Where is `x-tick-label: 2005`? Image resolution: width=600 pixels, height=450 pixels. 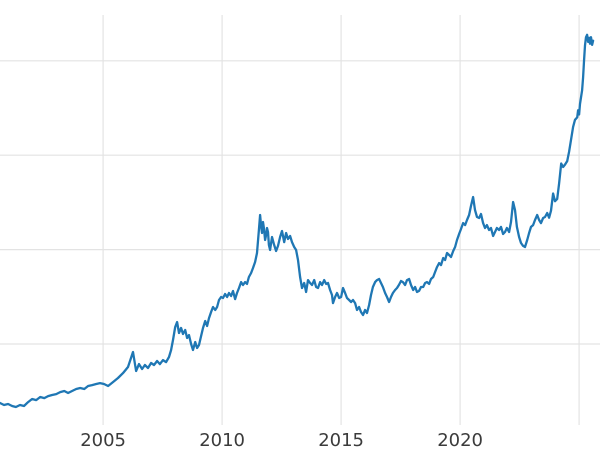 x-tick-label: 2005 is located at coordinates (103, 440).